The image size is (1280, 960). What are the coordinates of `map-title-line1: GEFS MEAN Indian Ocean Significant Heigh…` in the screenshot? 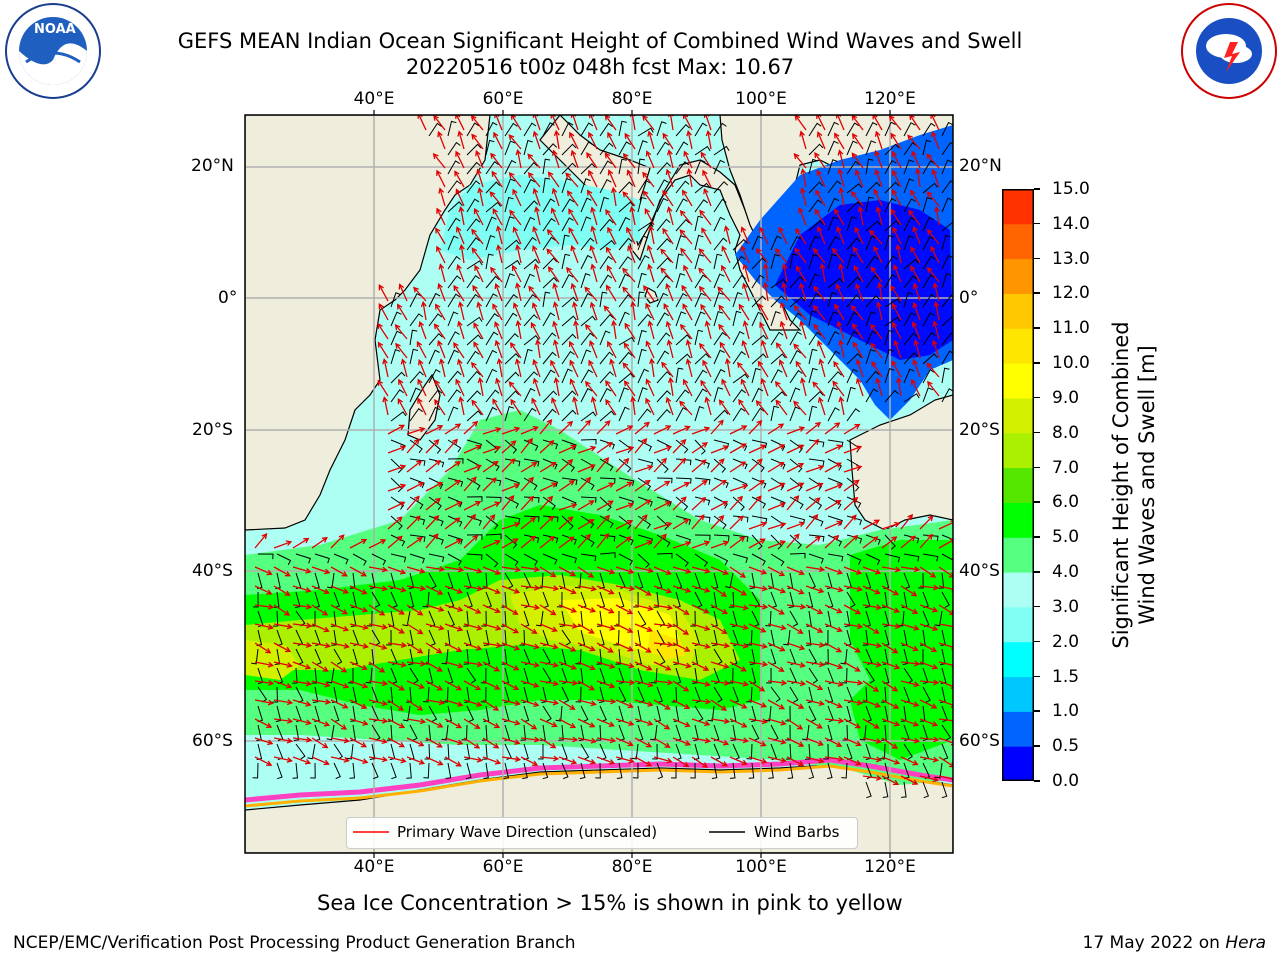 It's located at (600, 41).